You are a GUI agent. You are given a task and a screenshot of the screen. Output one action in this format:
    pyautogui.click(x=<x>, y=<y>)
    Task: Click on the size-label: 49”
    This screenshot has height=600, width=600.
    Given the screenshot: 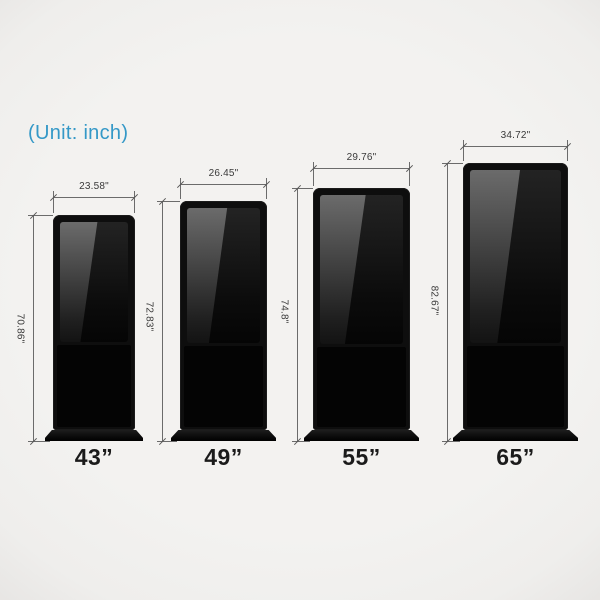 What is the action you would take?
    pyautogui.click(x=223, y=457)
    